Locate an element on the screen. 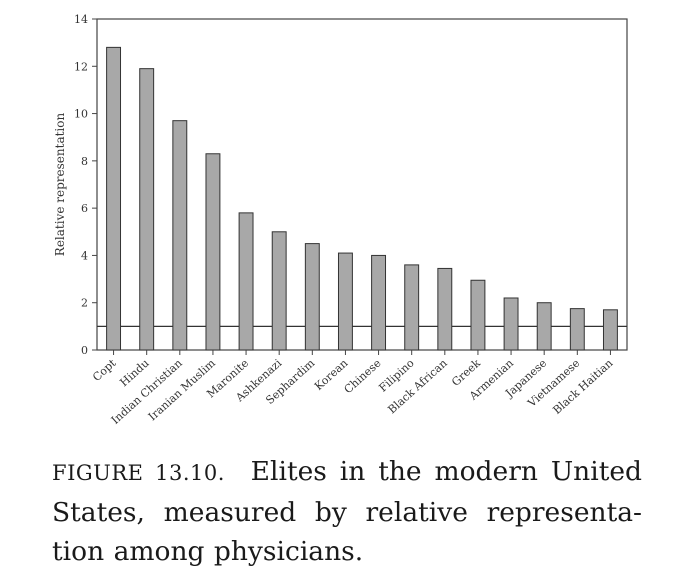 The image size is (680, 580). y-axis-title: Relative representation is located at coordinates (60, 185).